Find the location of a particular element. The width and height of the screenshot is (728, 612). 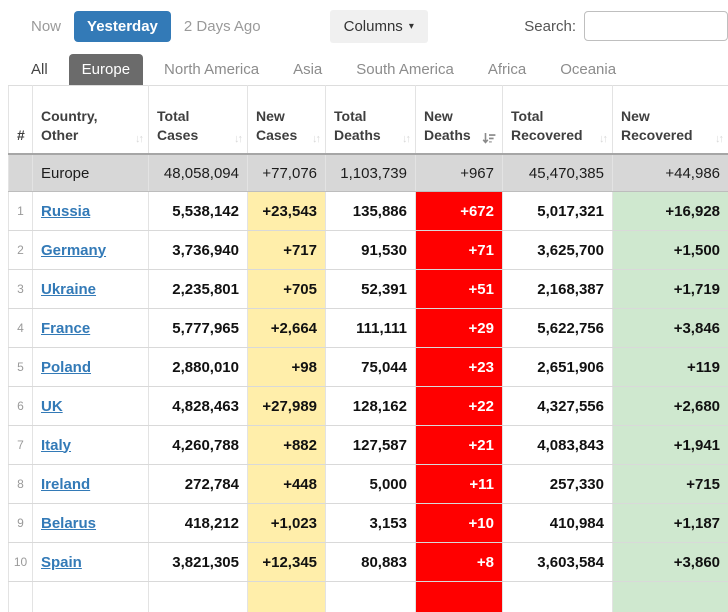

cell-new-deaths is located at coordinates (459, 597).